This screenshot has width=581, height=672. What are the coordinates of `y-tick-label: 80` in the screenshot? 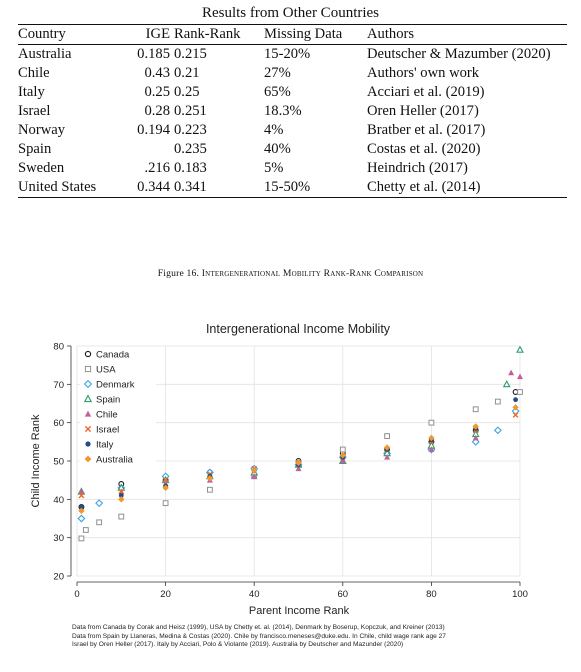 It's located at (58, 347).